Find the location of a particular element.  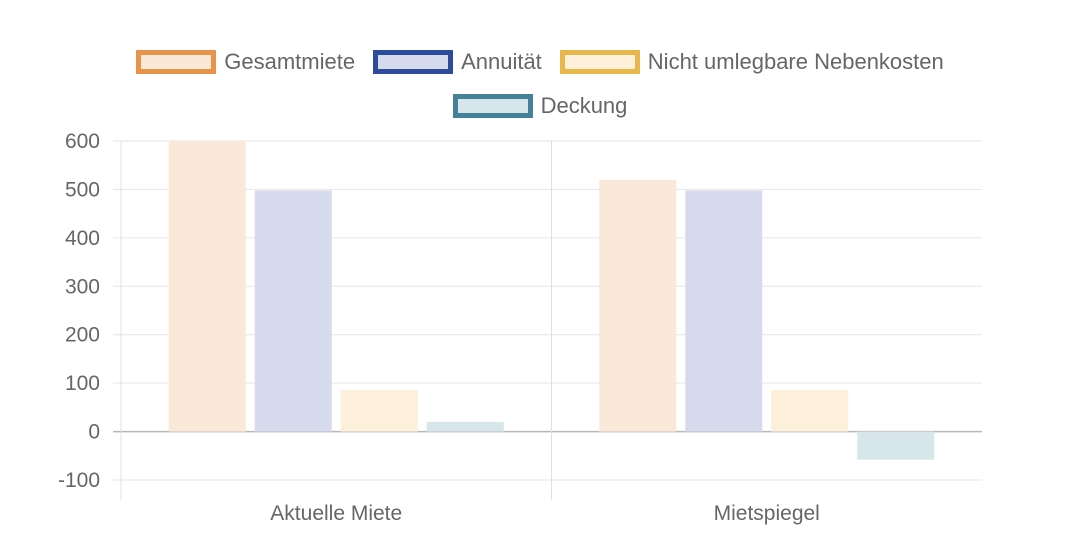

legend-label-annuitaet: Annuität is located at coordinates (501, 61).